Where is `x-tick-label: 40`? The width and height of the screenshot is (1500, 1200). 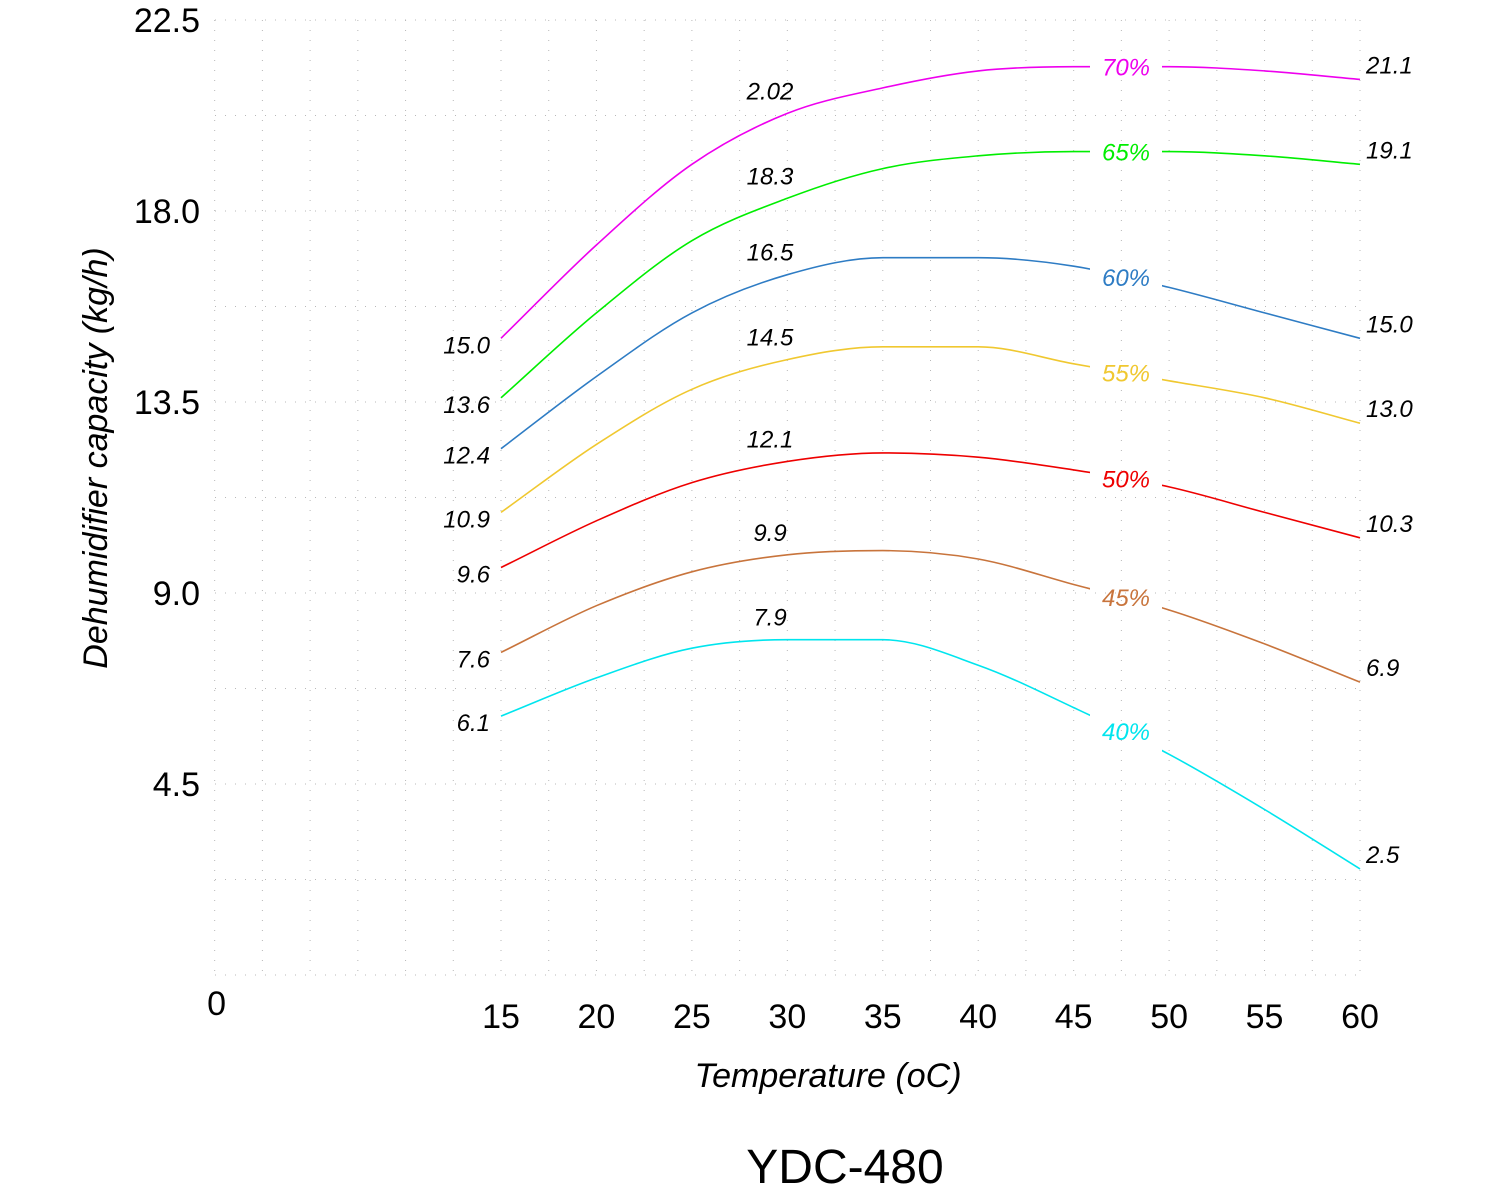 x-tick-label: 40 is located at coordinates (978, 1017).